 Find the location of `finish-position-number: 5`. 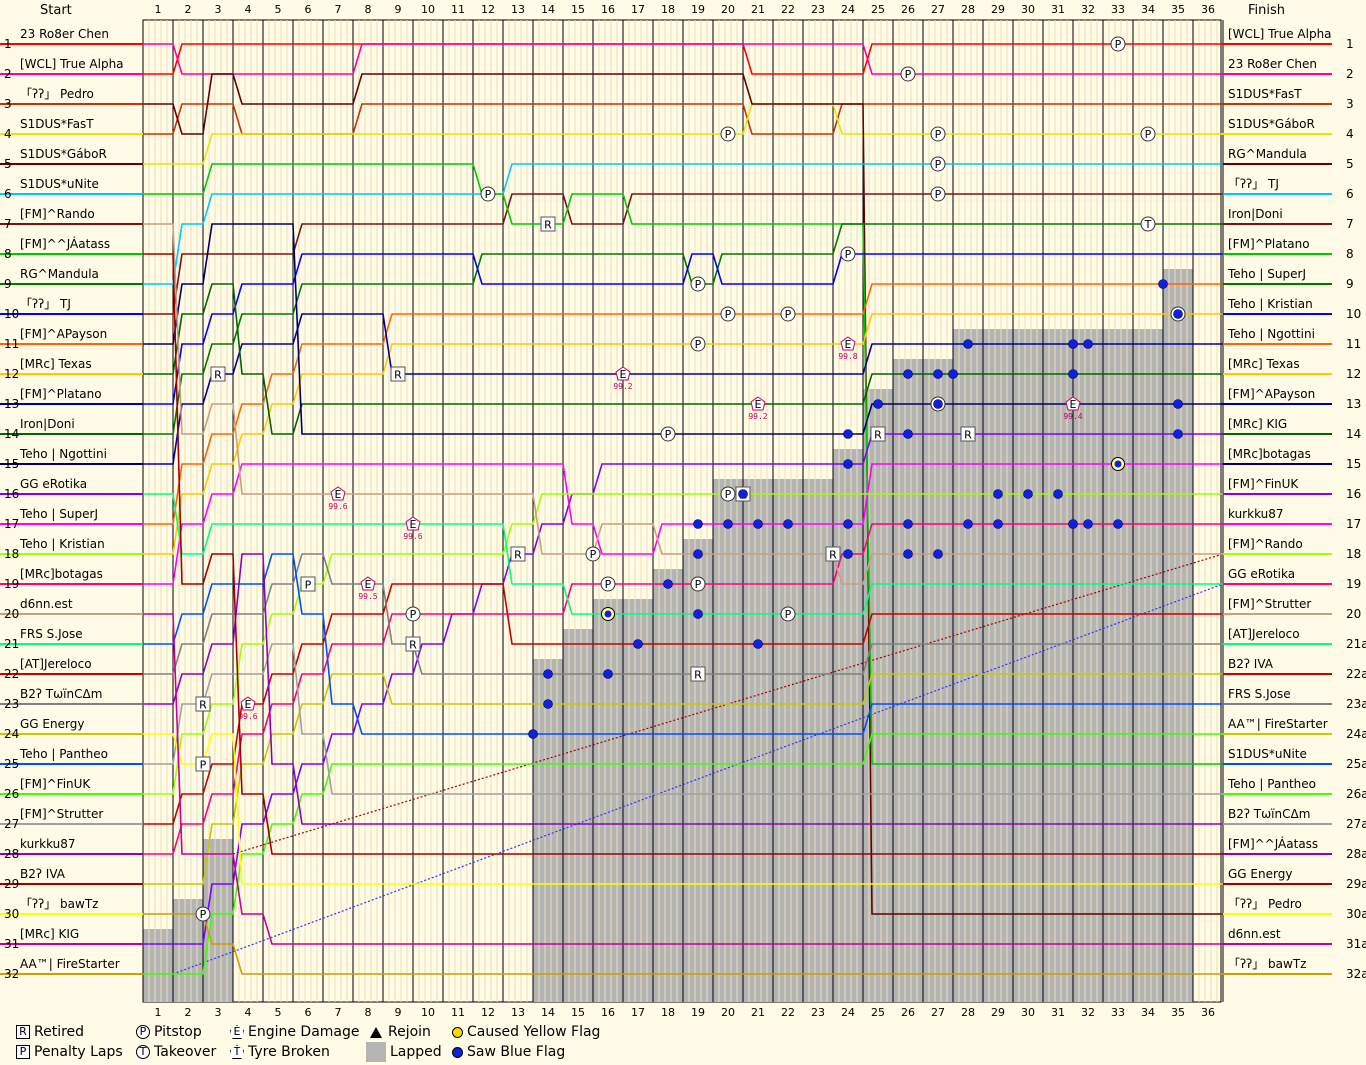

finish-position-number: 5 is located at coordinates (1350, 164).